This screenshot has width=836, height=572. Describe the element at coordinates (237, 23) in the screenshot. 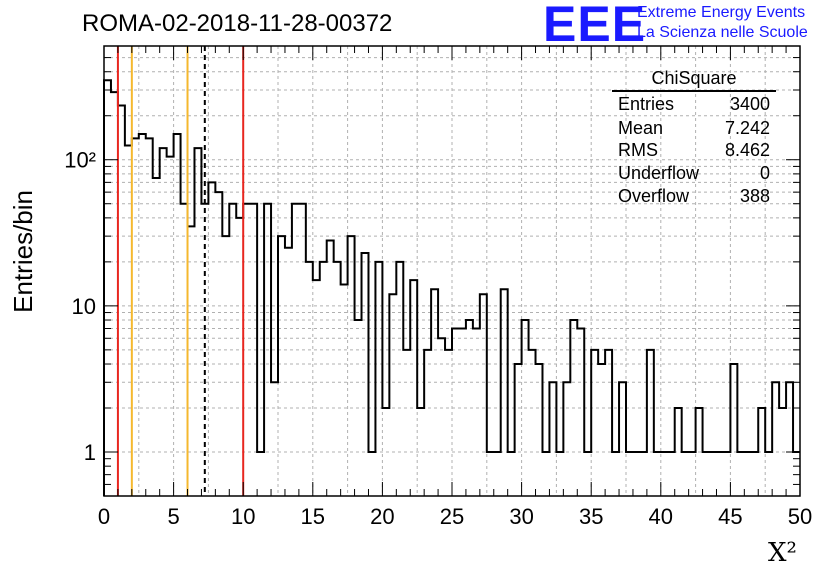

I see `chart-title: ROMA-02-2018-11-28-00372` at that location.